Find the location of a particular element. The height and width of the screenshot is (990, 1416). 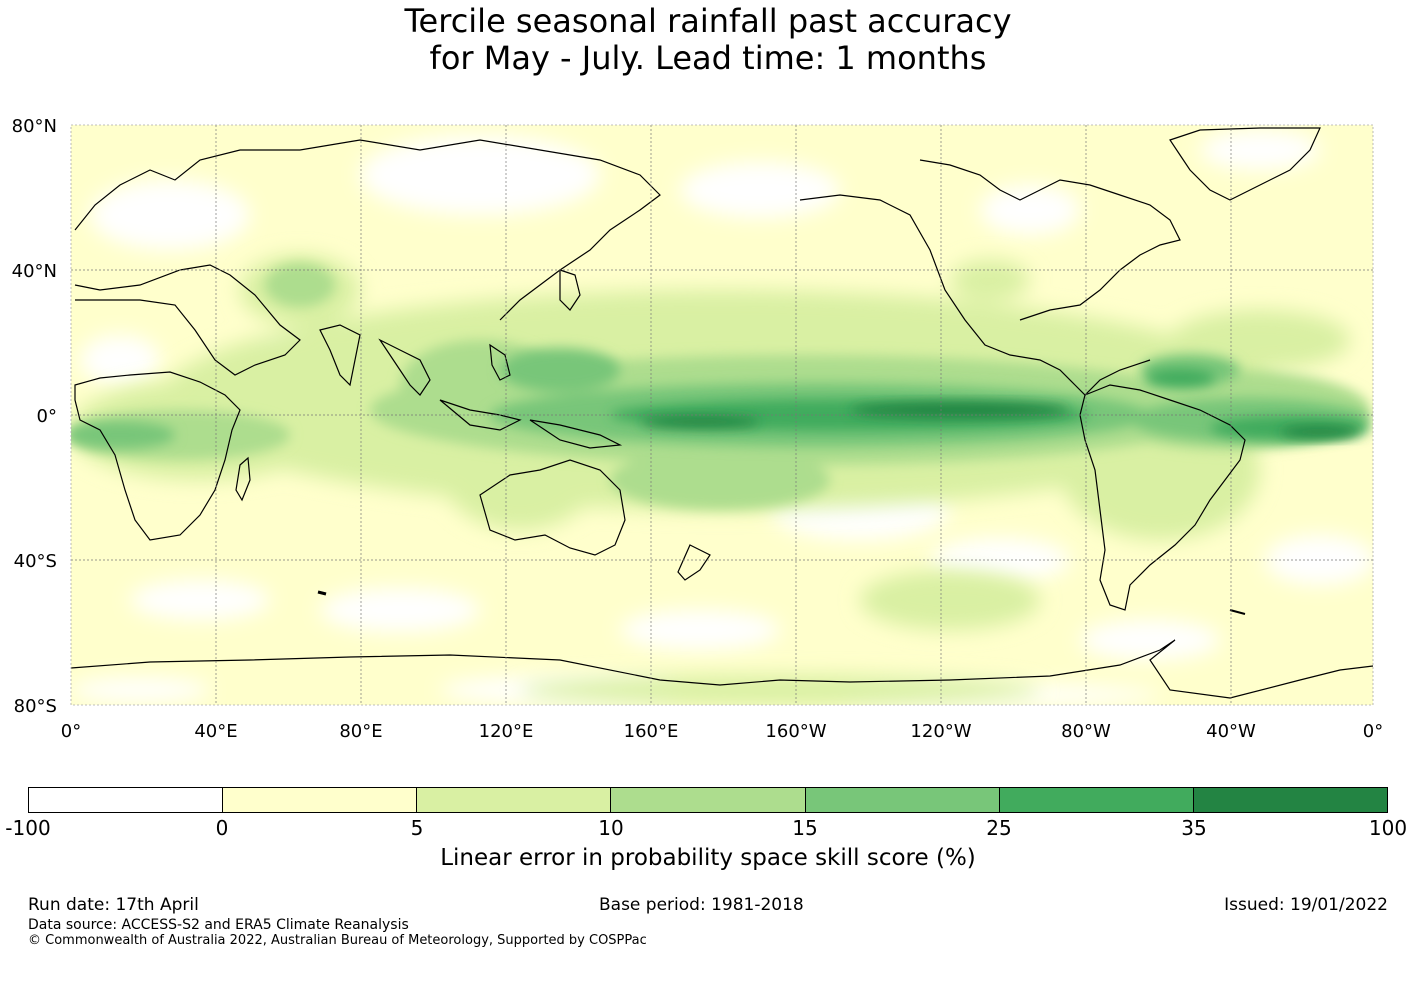

lon-label: 120°W is located at coordinates (940, 731).